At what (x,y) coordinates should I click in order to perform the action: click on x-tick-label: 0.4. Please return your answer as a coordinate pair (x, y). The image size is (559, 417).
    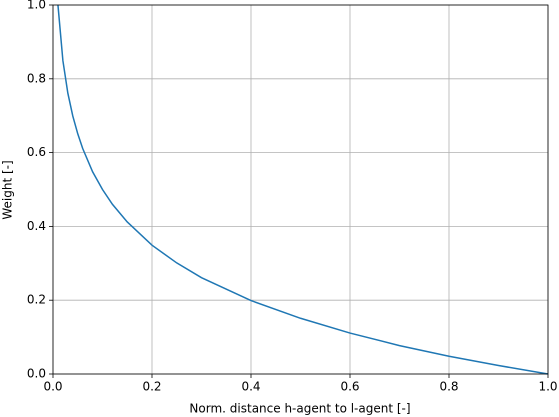
    Looking at the image, I should click on (250, 387).